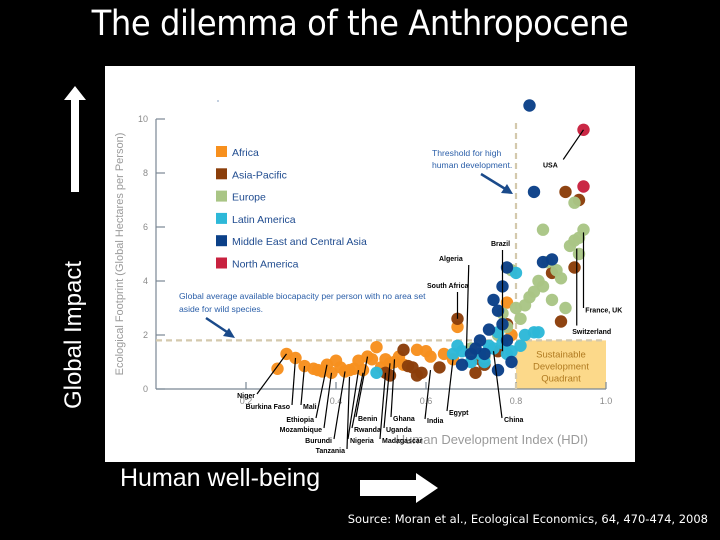  Describe the element at coordinates (472, 165) in the screenshot. I see `threshold-note: human development.` at that location.